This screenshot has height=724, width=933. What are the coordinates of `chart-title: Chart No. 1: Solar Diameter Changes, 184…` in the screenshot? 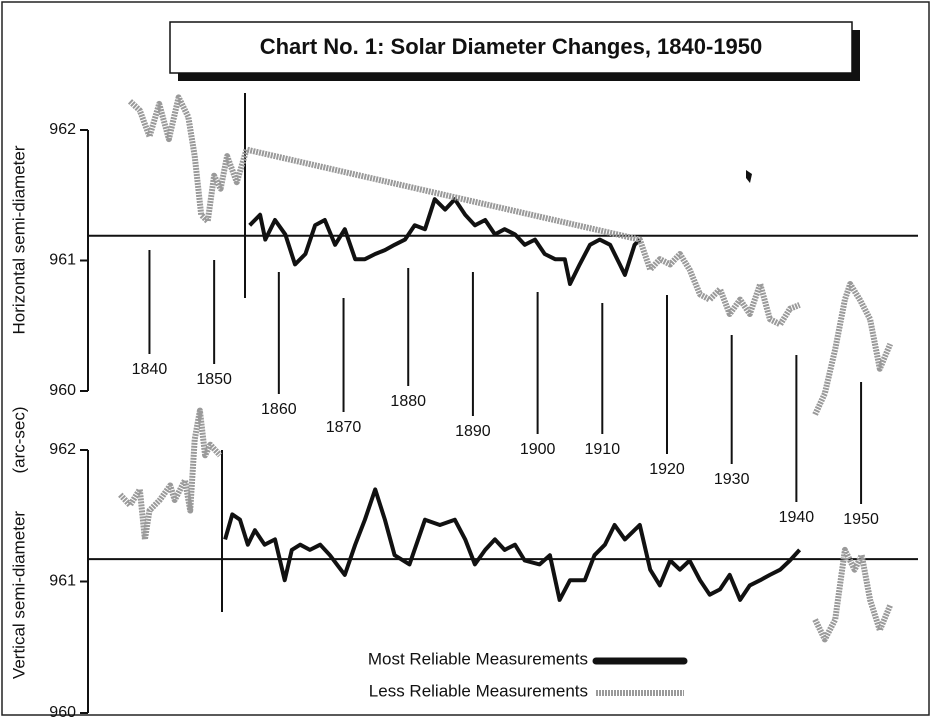 It's located at (511, 46).